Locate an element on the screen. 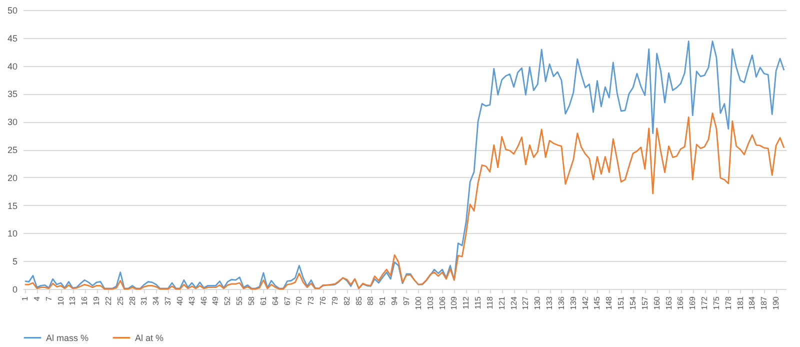 The height and width of the screenshot is (347, 800). x-tick-label: 91 is located at coordinates (383, 301).